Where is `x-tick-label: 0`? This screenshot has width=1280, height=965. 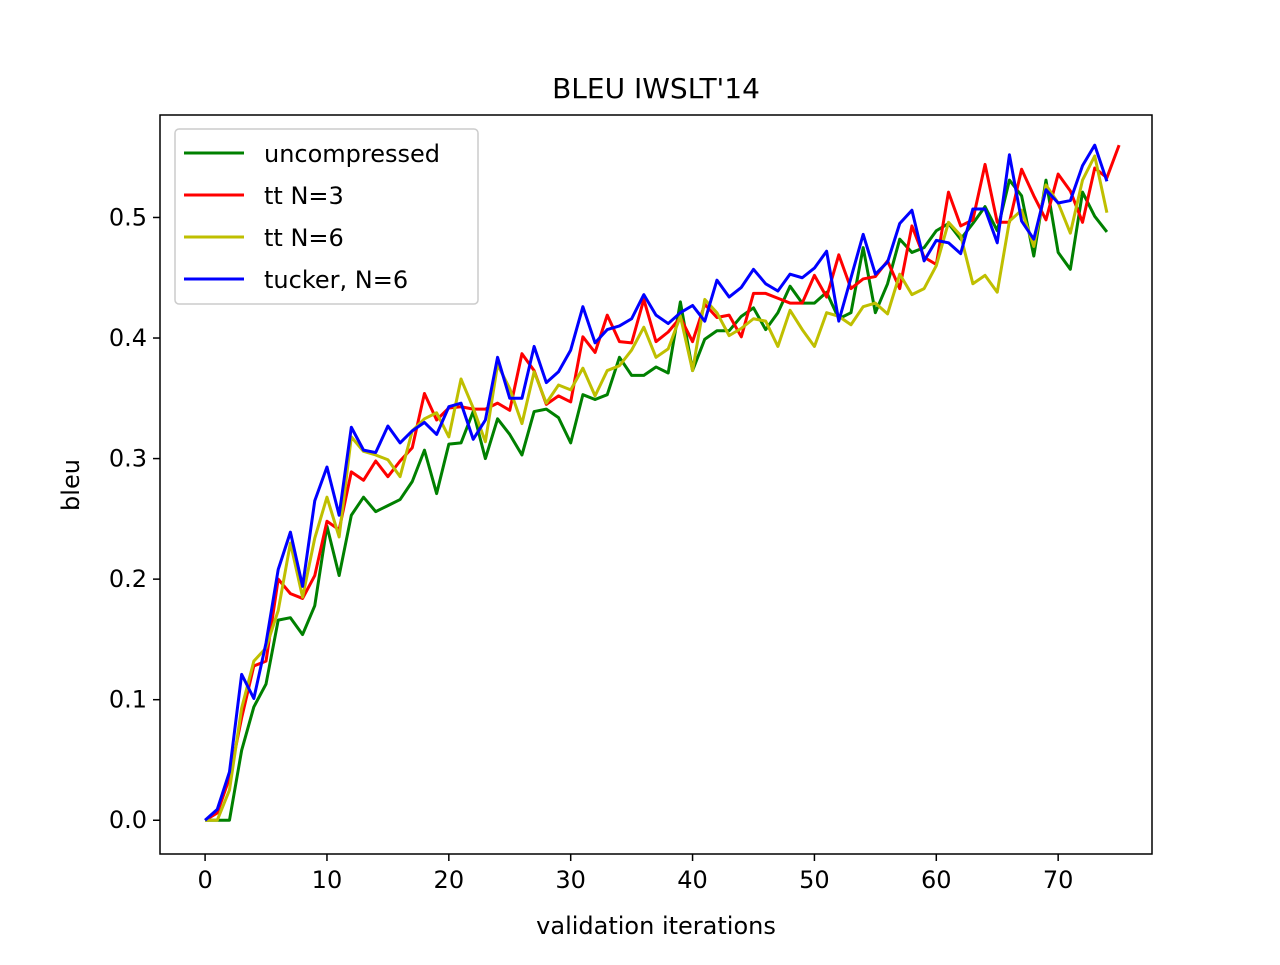
x-tick-label: 0 is located at coordinates (204, 880).